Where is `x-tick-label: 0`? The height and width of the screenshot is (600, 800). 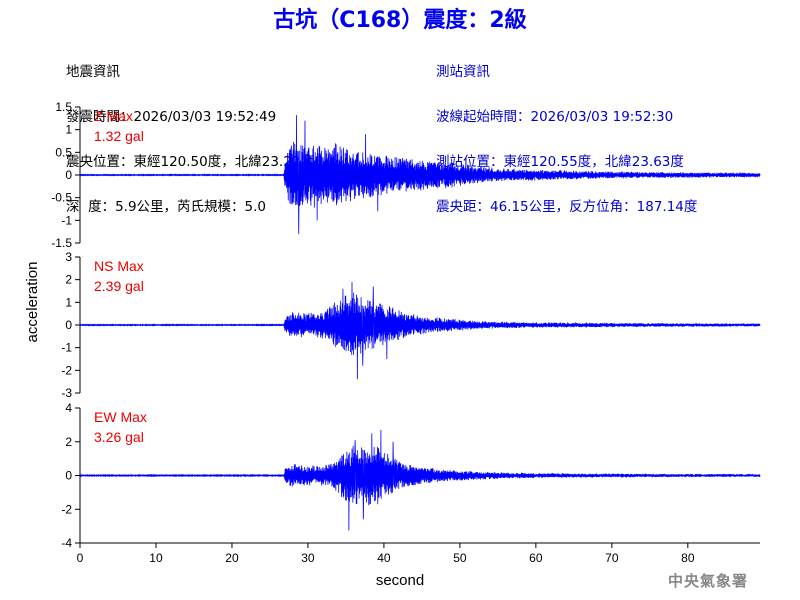 x-tick-label: 0 is located at coordinates (80, 558).